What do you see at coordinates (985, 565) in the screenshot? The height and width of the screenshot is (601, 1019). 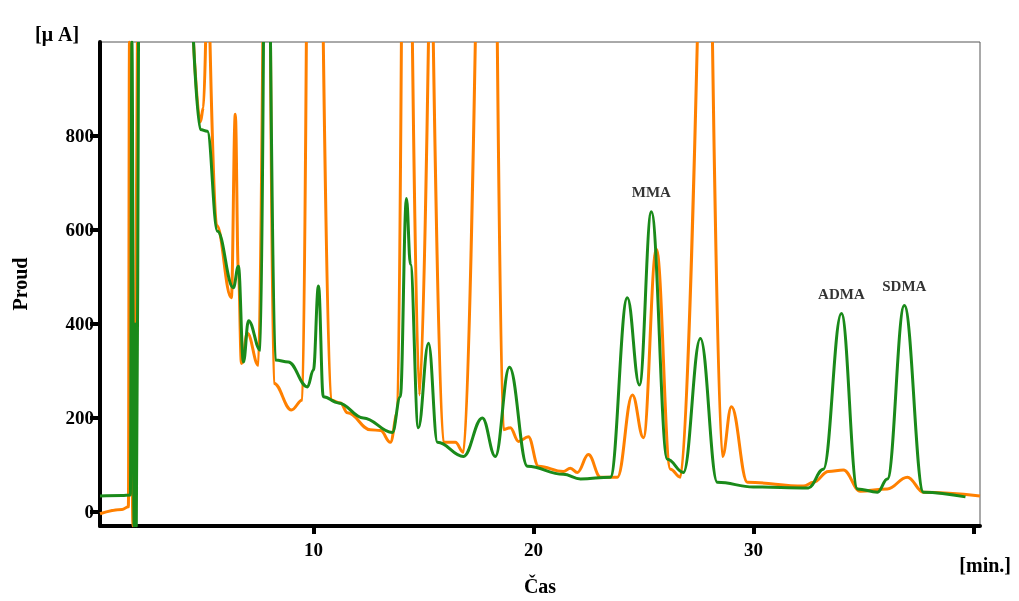 I see `text: [min.]` at bounding box center [985, 565].